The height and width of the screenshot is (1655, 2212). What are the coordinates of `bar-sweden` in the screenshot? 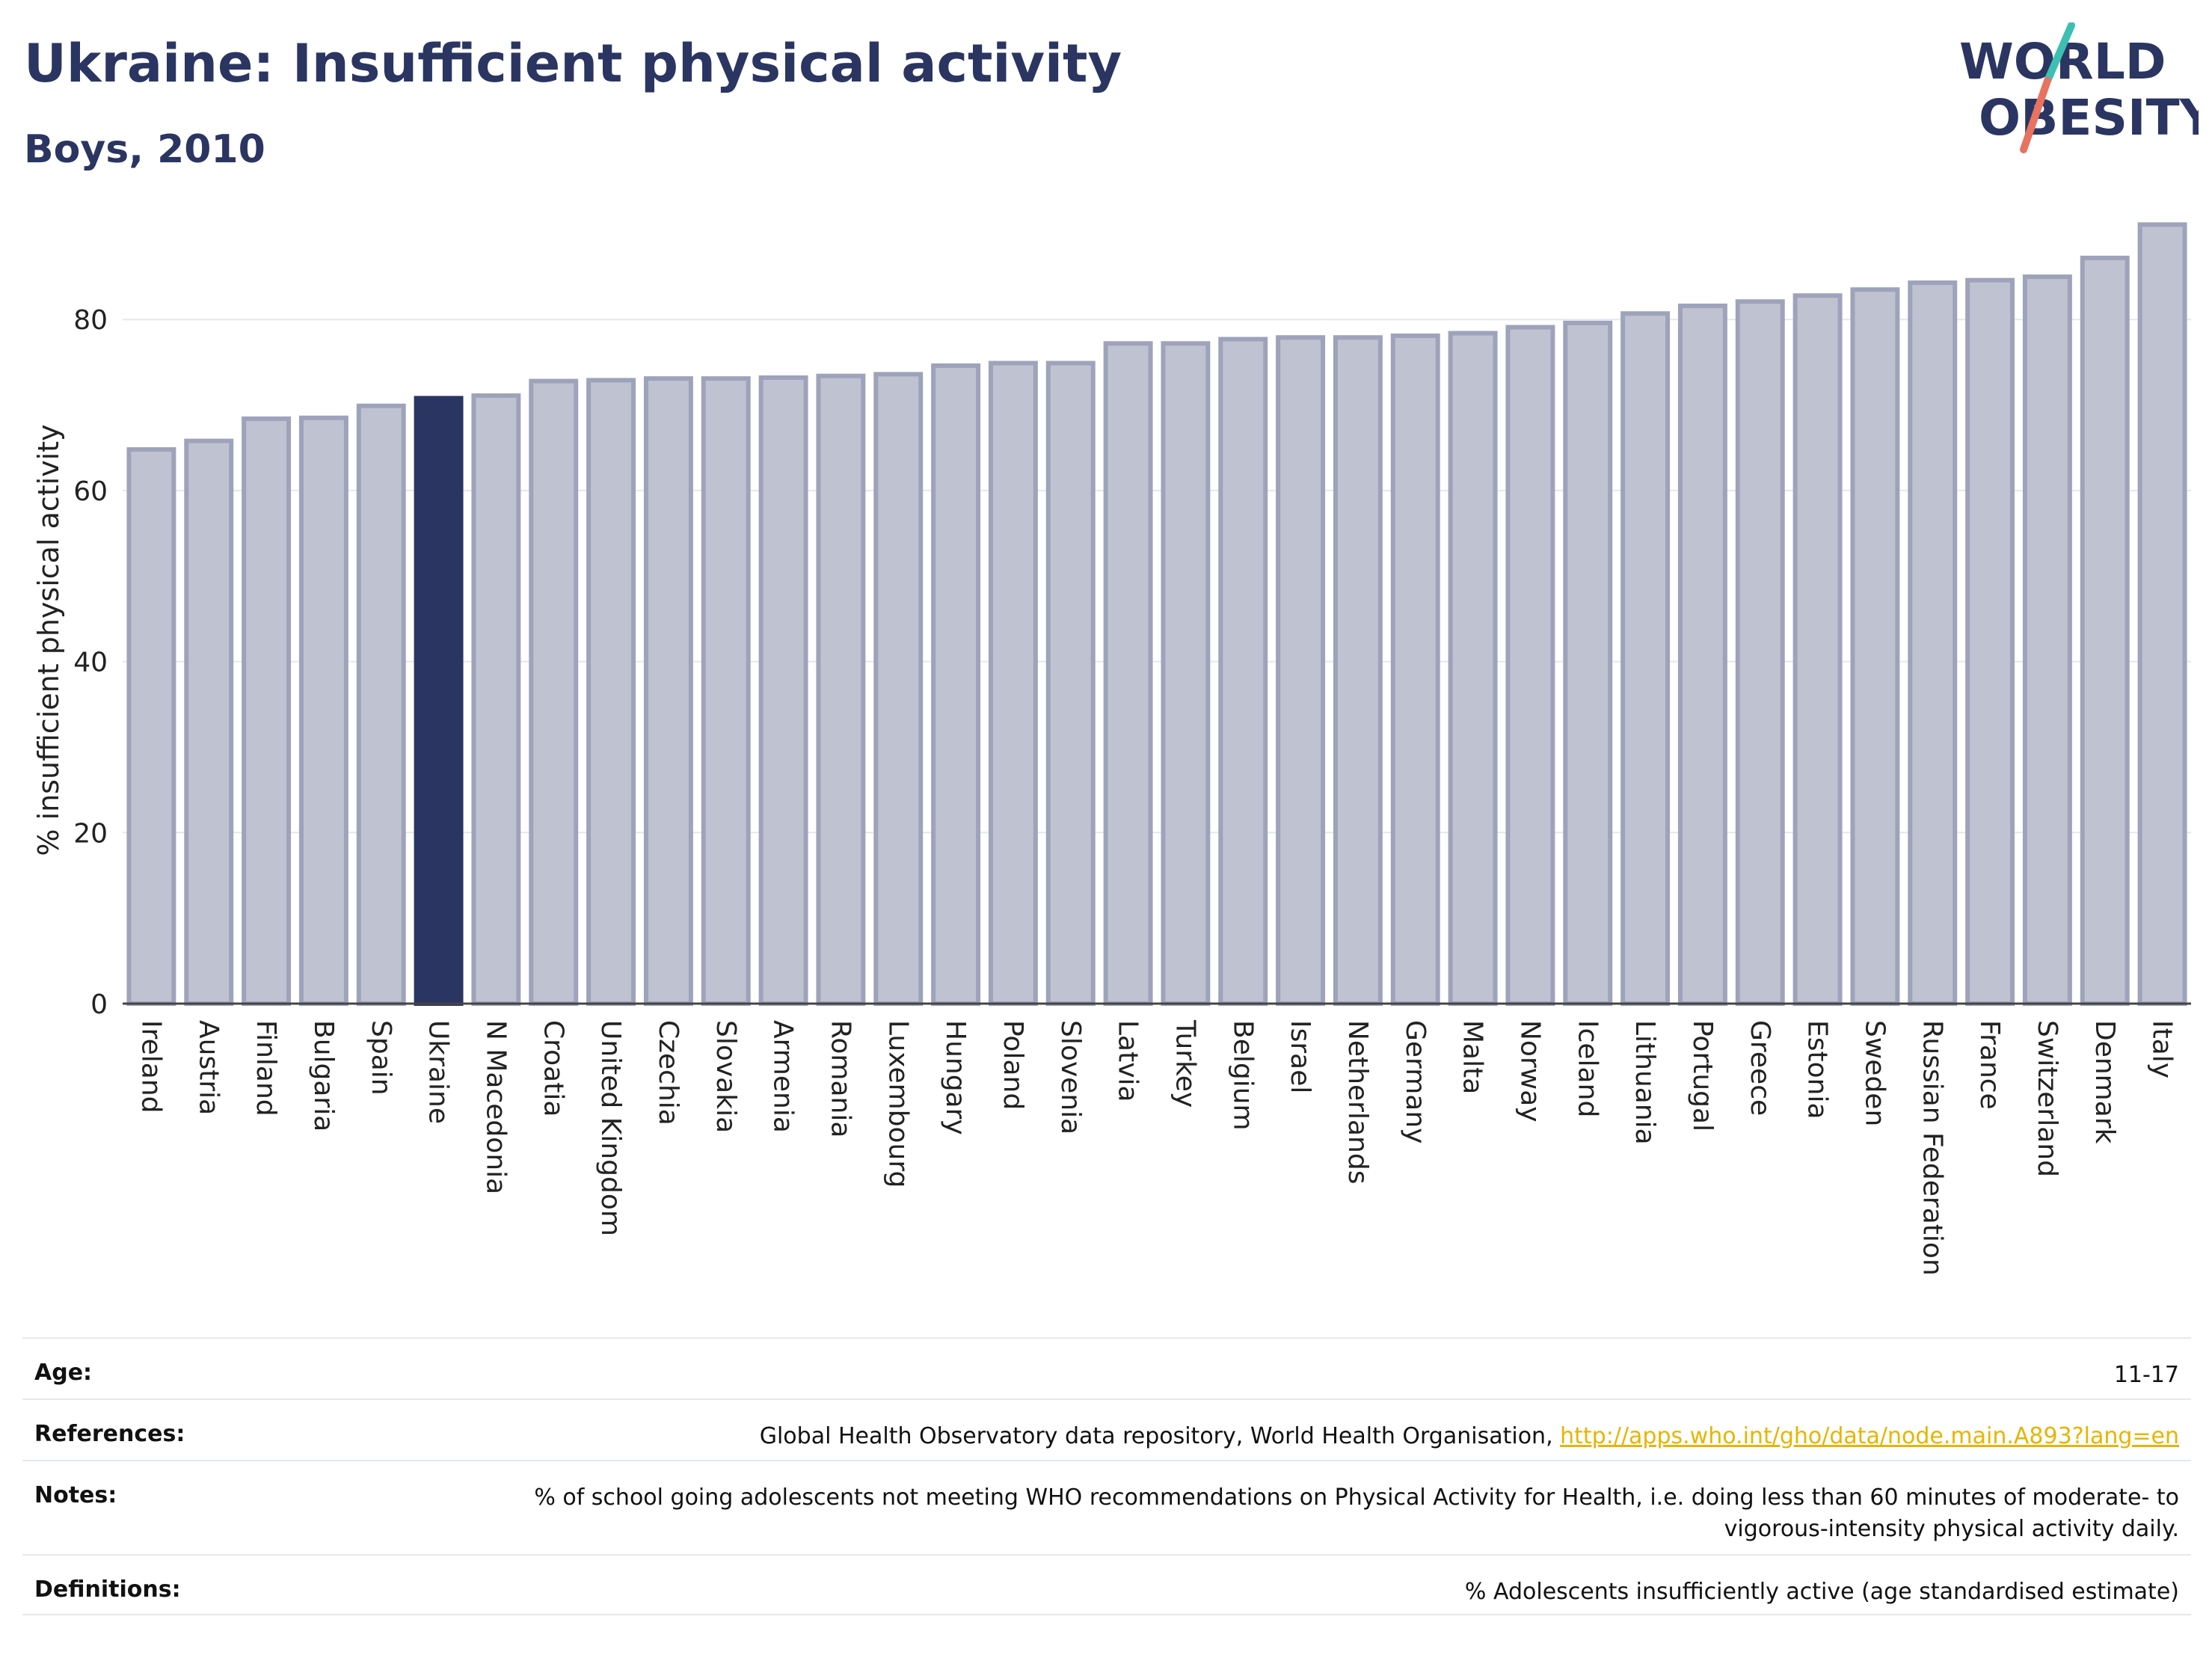 It's located at (1875, 646).